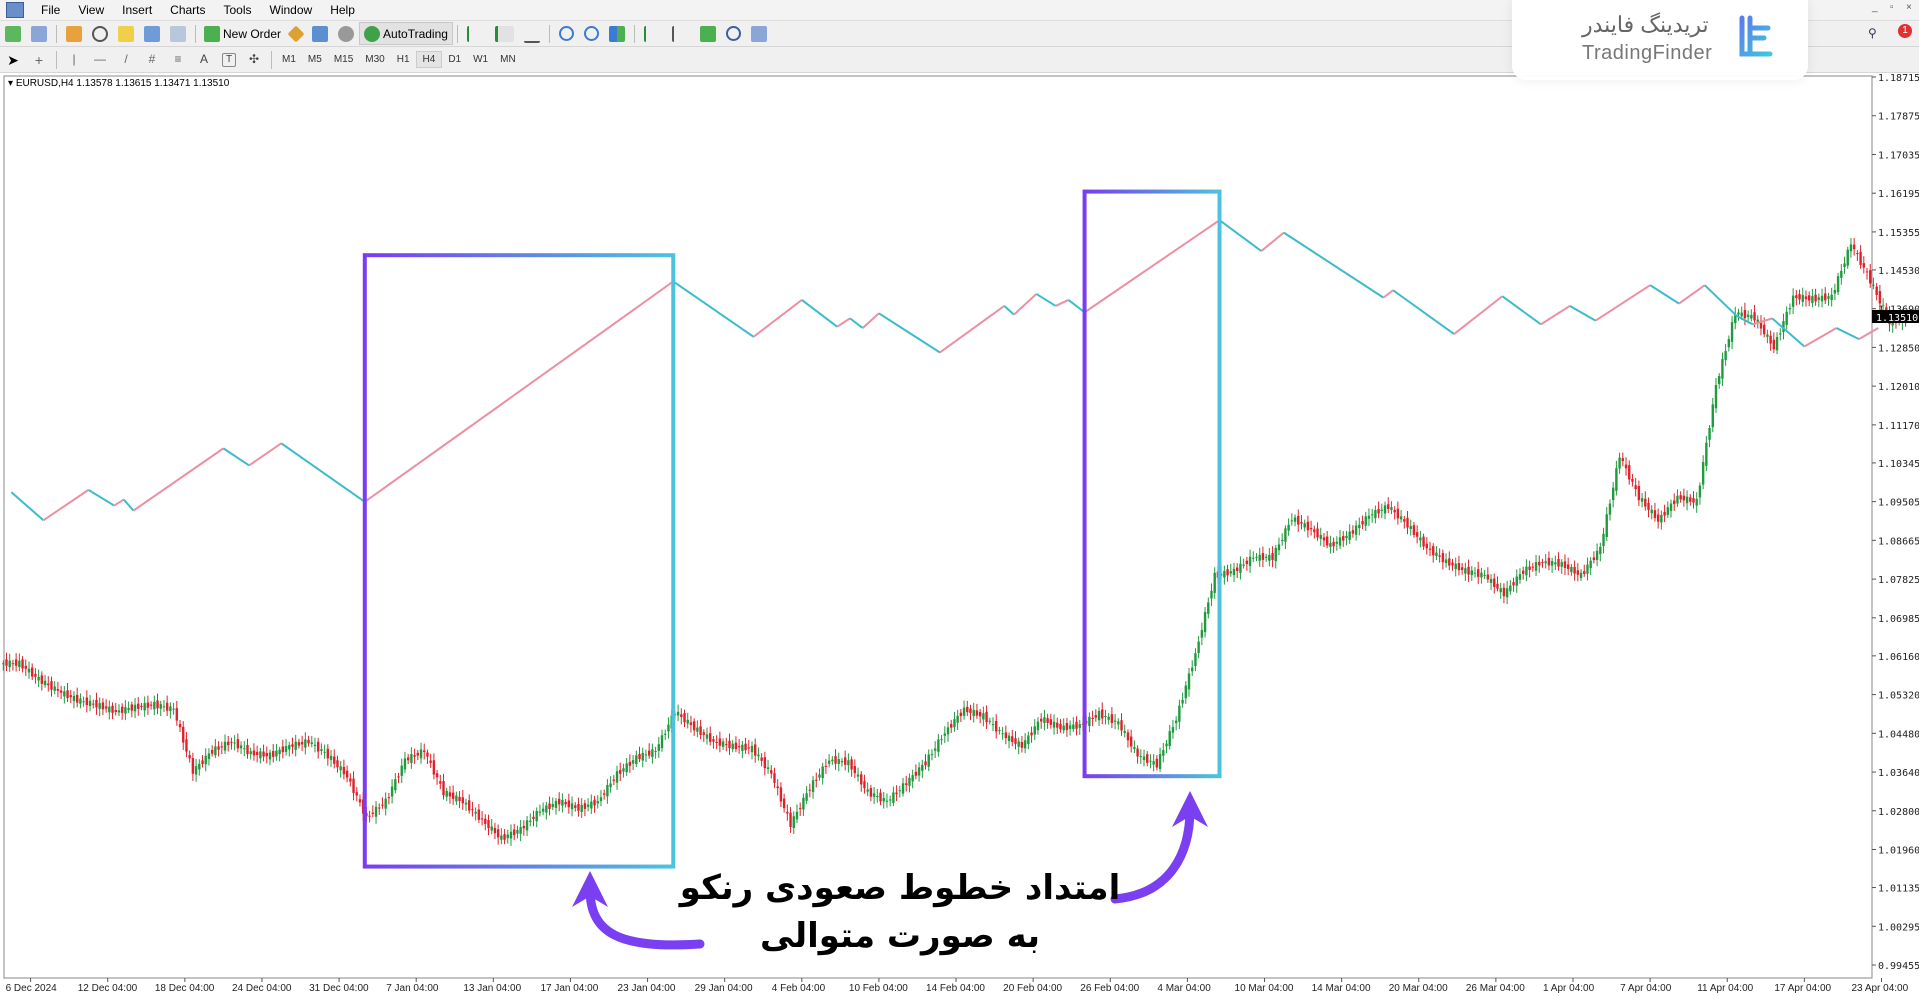 Image resolution: width=1919 pixels, height=996 pixels. I want to click on y-tick-label: 1.12850, so click(1898, 348).